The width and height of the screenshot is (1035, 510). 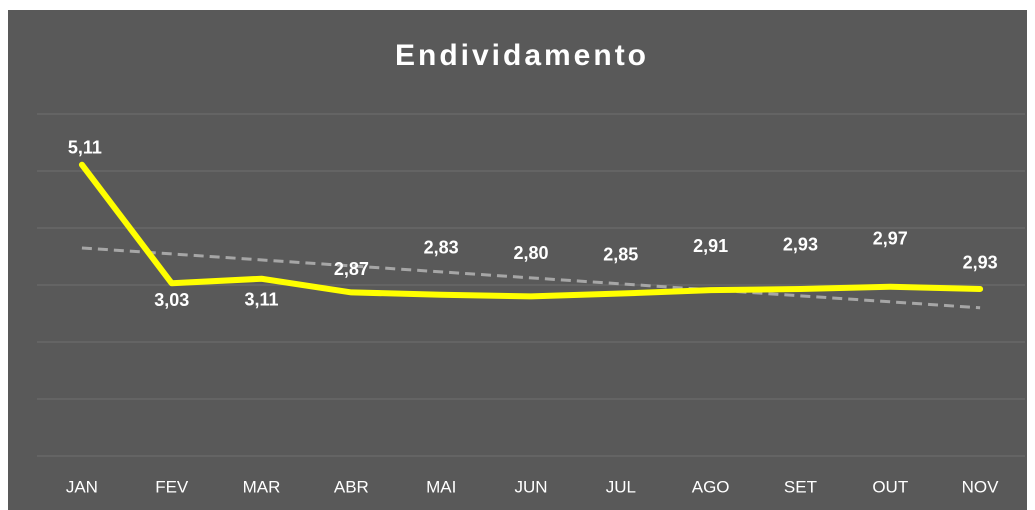 What do you see at coordinates (351, 269) in the screenshot?
I see `data-label: 2,87` at bounding box center [351, 269].